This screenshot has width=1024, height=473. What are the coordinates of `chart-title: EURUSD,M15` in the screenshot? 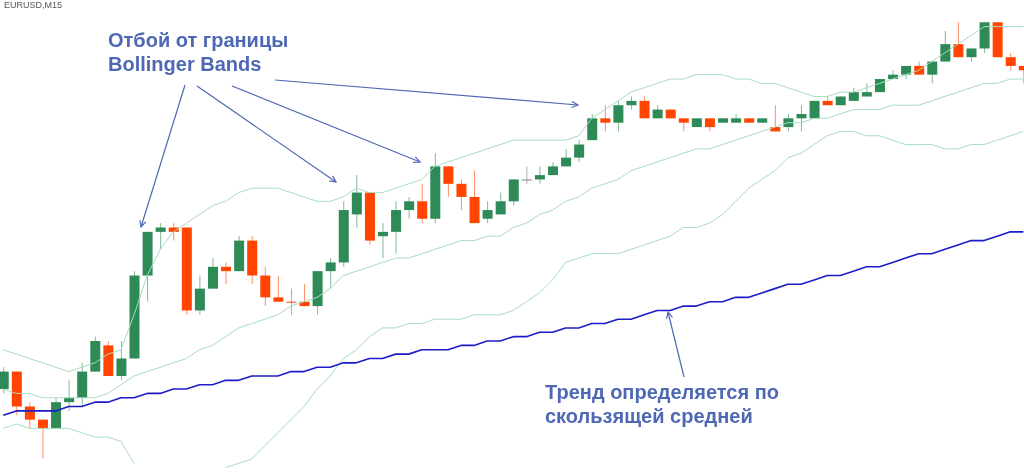 It's located at (33, 5).